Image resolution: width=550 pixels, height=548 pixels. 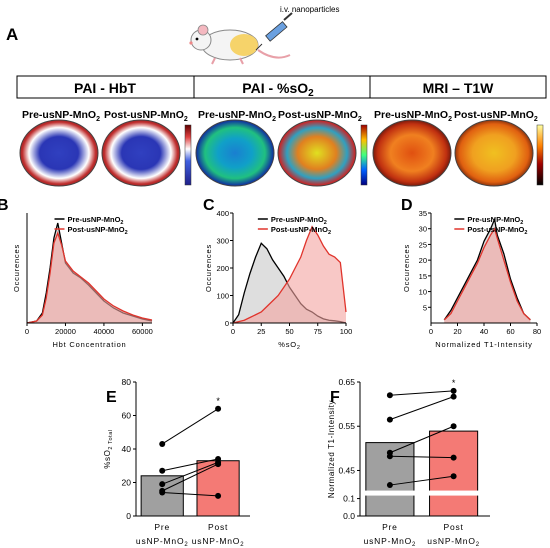 I want to click on pai-so2-post-image, so click(x=317, y=153).